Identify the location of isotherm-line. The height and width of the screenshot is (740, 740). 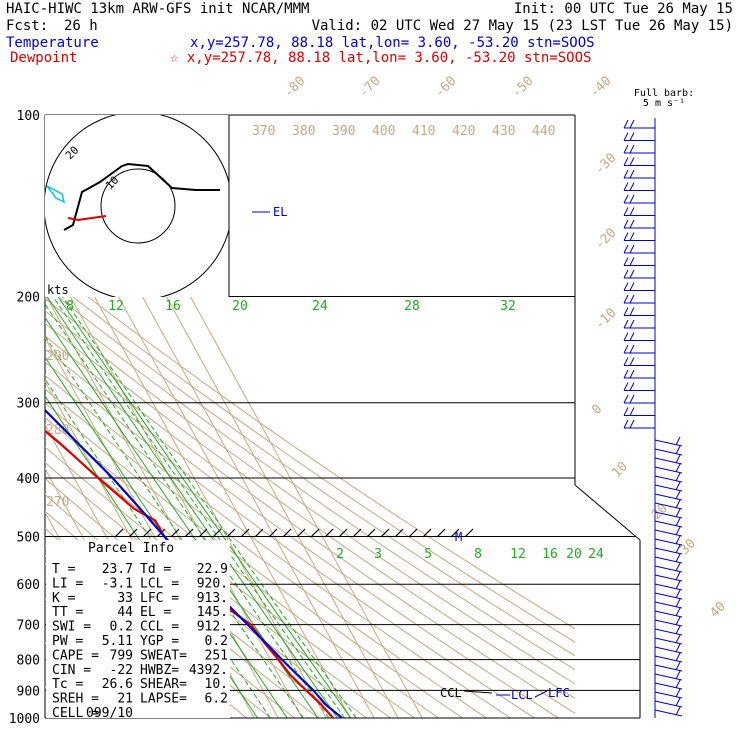
(7, 416).